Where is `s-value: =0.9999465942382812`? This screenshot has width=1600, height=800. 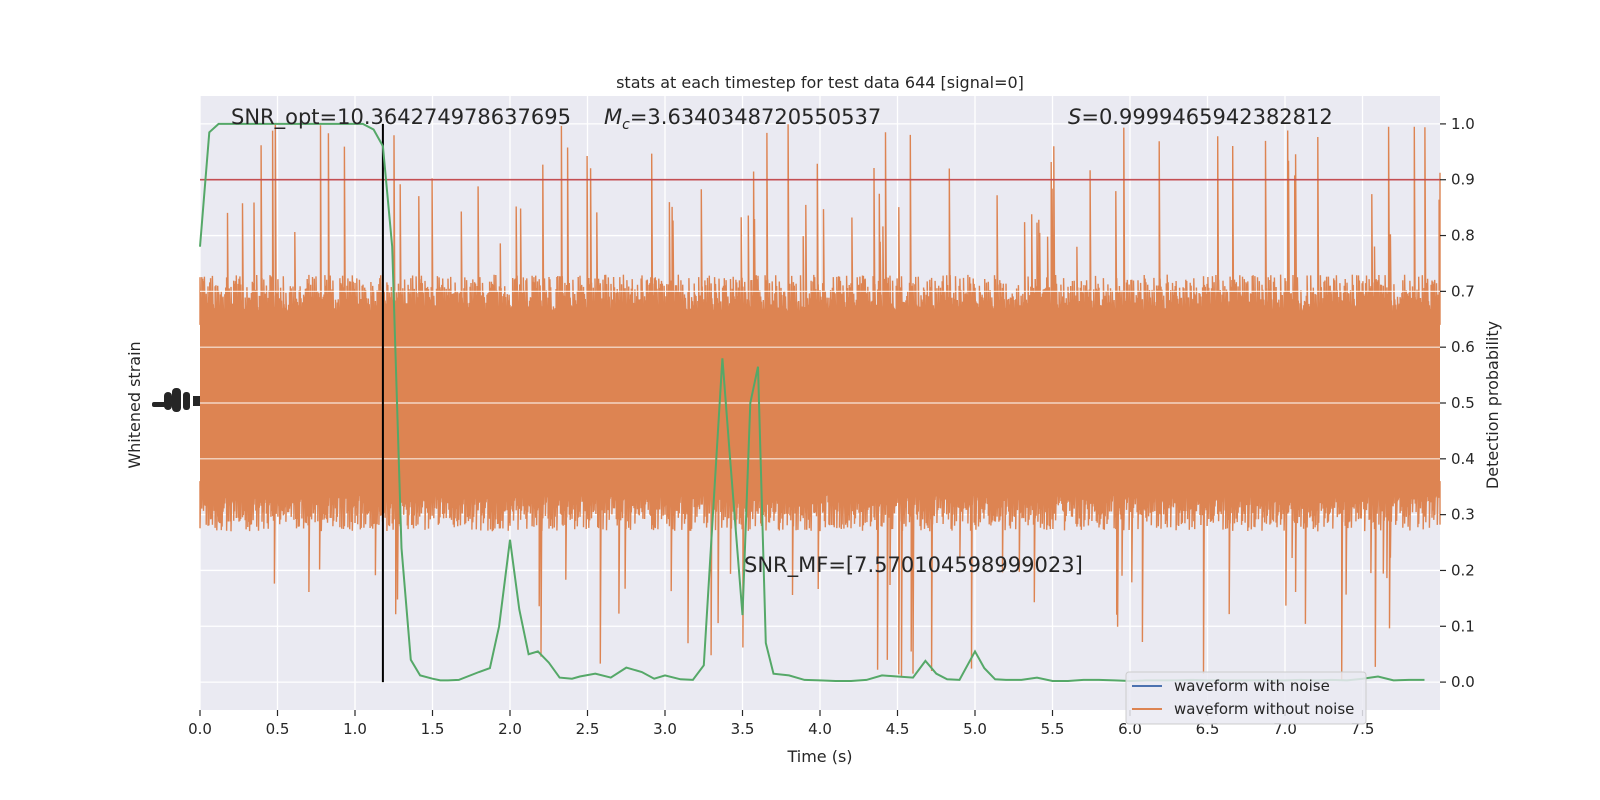
s-value: =0.9999465942382812 is located at coordinates (1206, 117).